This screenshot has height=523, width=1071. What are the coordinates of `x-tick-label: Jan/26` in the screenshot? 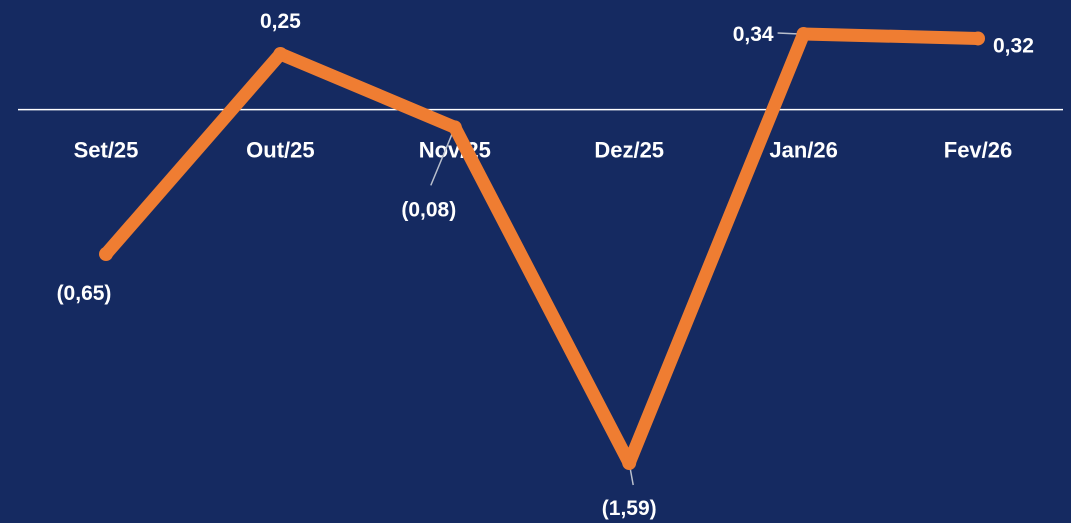 It's located at (803, 150).